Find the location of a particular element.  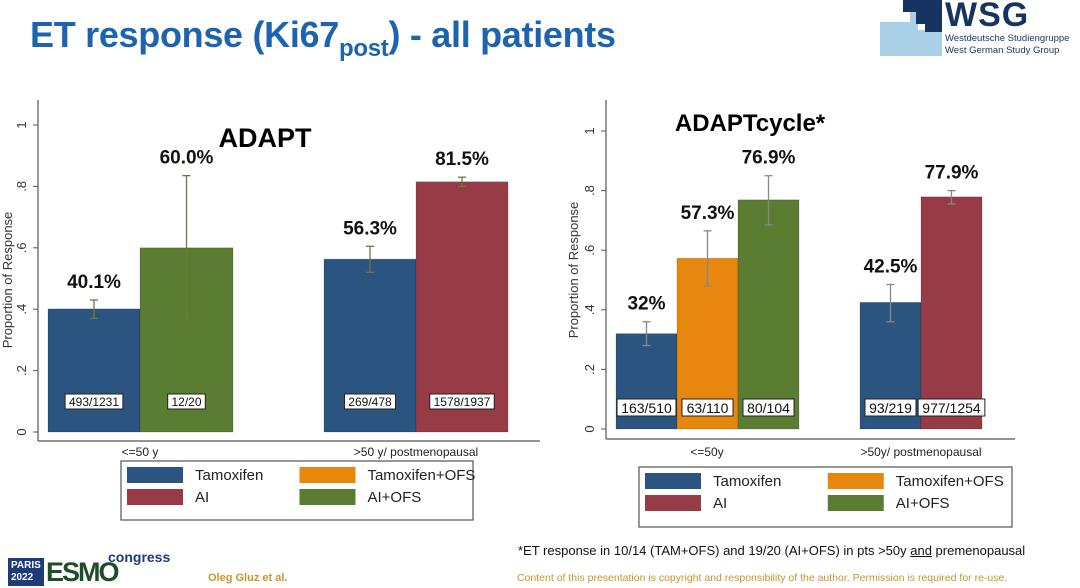

data-label: 60.0% is located at coordinates (187, 158).